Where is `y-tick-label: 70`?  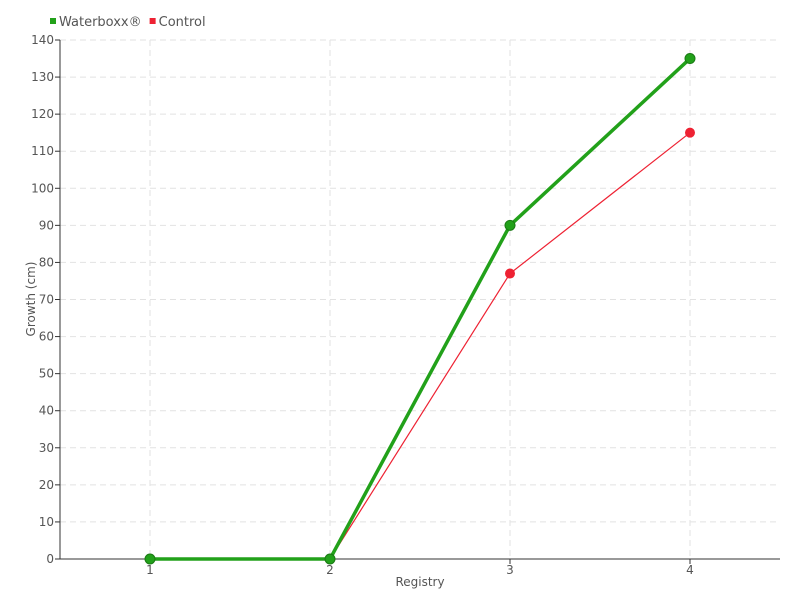 y-tick-label: 70 is located at coordinates (46, 300).